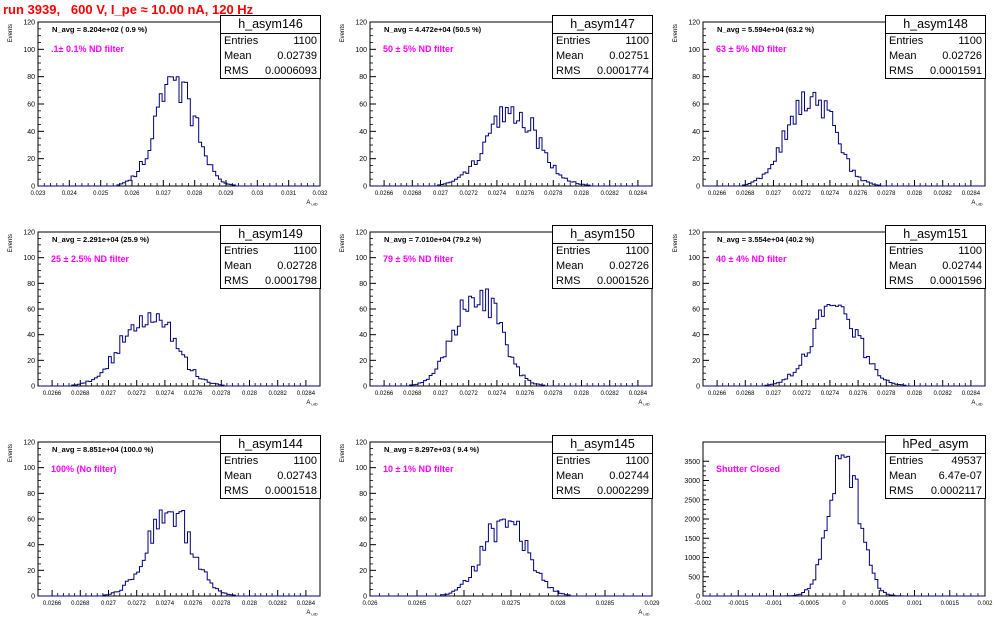 This screenshot has width=996, height=622. What do you see at coordinates (960, 476) in the screenshot?
I see `stats-value: 6.47e-07` at bounding box center [960, 476].